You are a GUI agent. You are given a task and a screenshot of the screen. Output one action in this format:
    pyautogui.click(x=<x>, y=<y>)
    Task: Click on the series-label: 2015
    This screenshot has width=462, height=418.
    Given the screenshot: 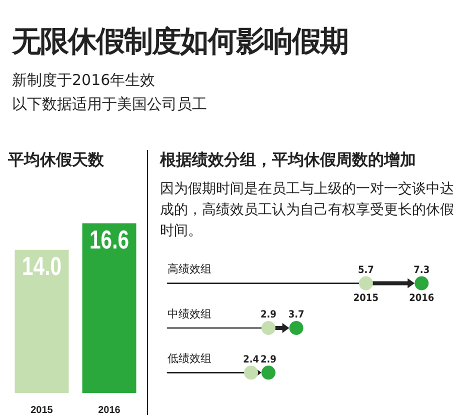 What is the action you would take?
    pyautogui.click(x=365, y=298)
    